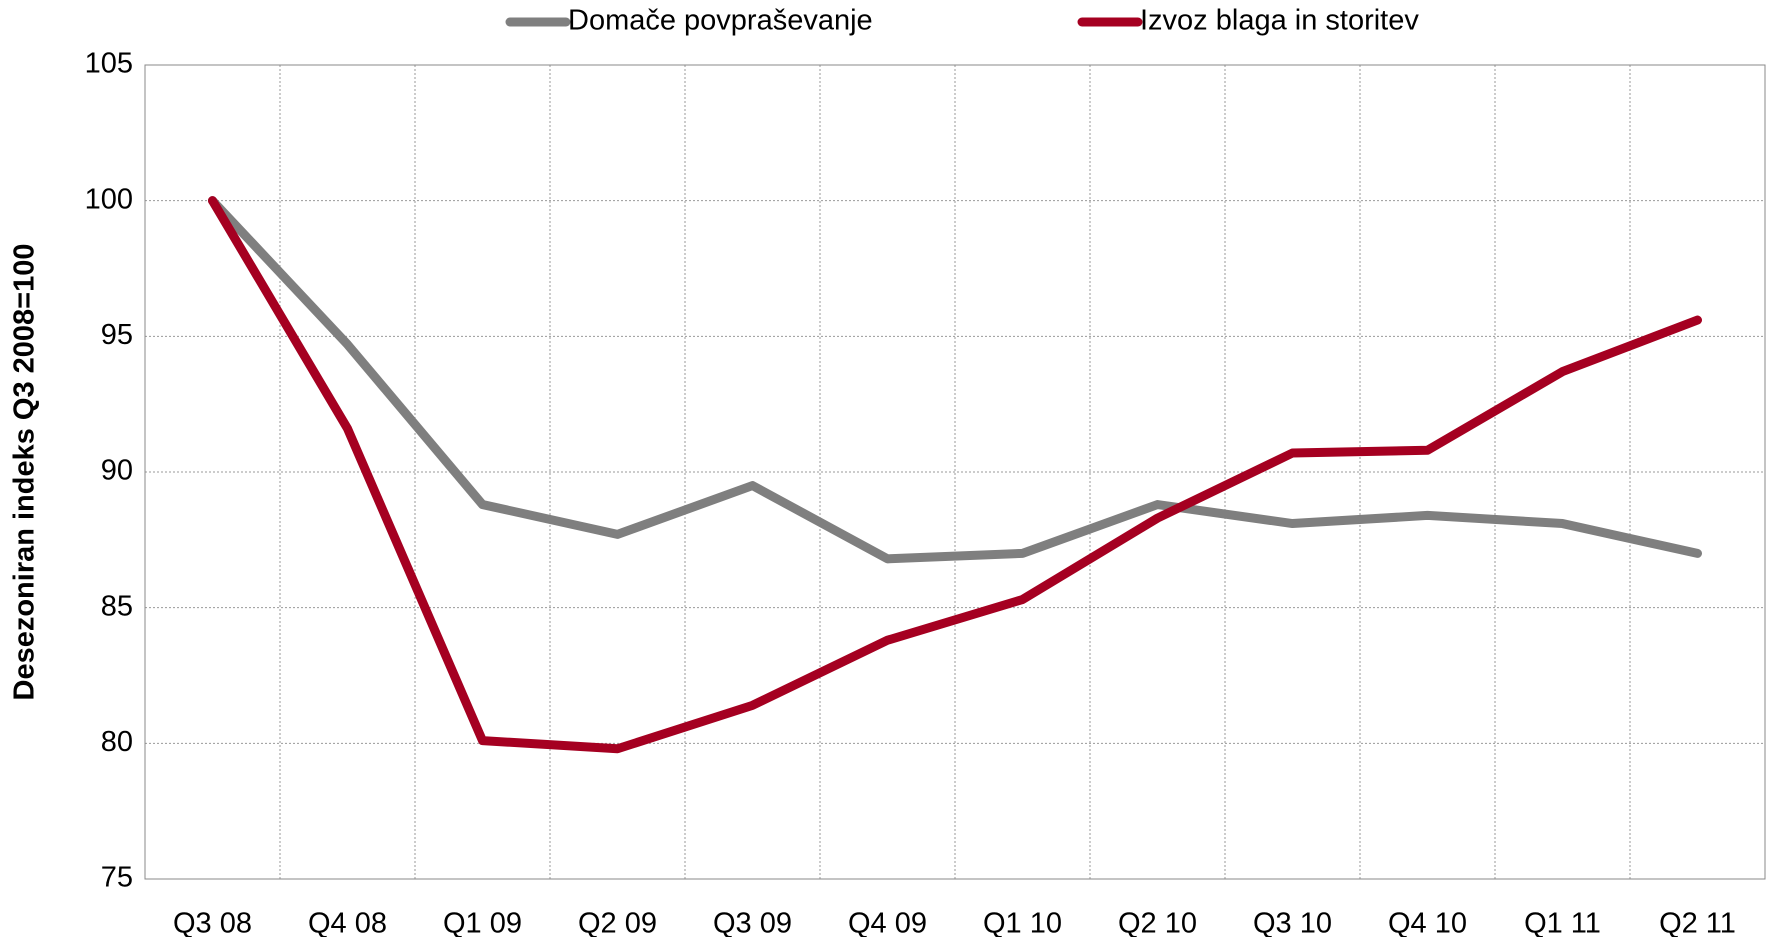 The width and height of the screenshot is (1769, 937). Describe the element at coordinates (1157, 922) in the screenshot. I see `x-tick-label: Q2 10` at that location.